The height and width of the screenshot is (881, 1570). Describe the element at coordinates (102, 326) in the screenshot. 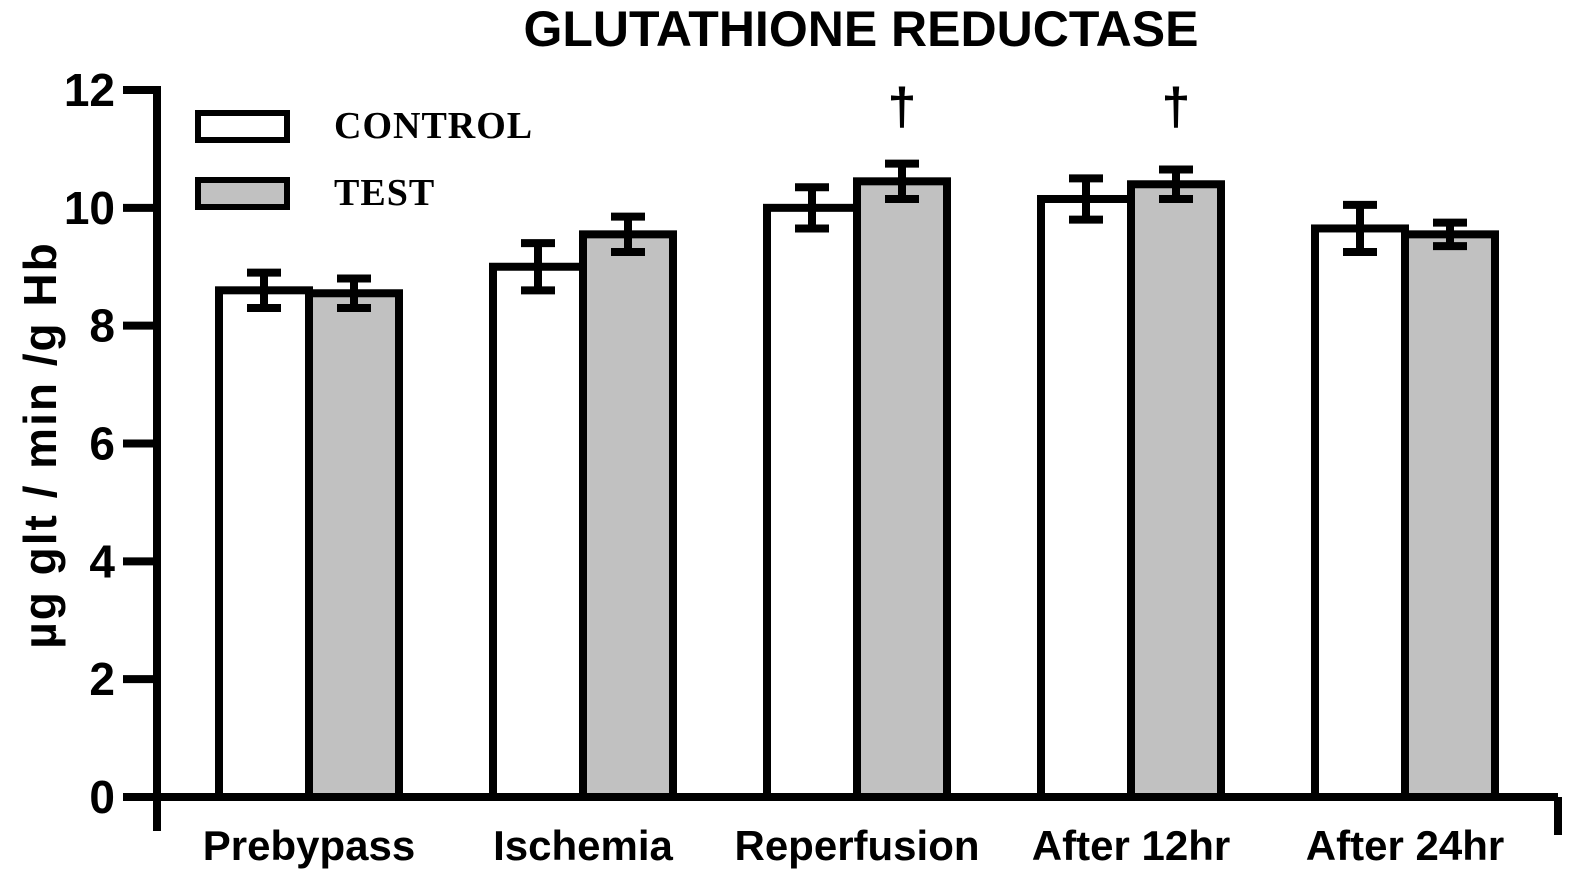

I see `y-tick-label-8: 8` at that location.